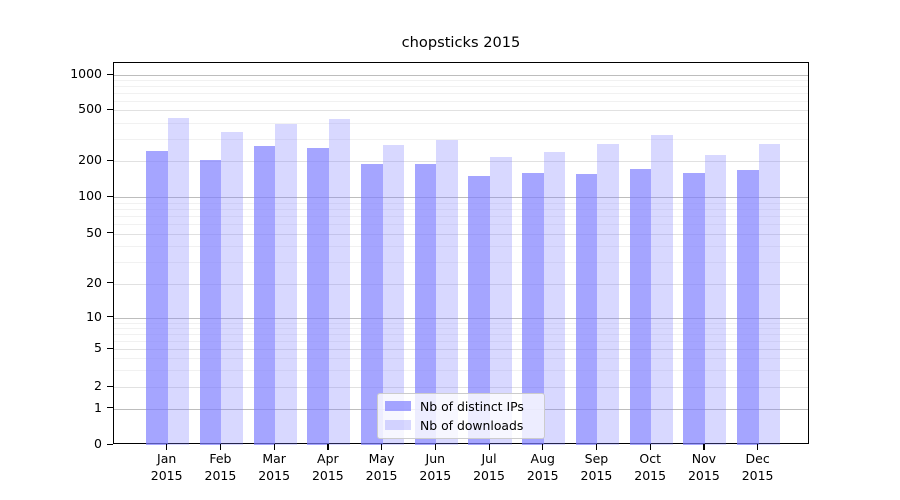 This screenshot has width=900, height=500. What do you see at coordinates (461, 42) in the screenshot?
I see `chart-title: chopsticks 2015` at bounding box center [461, 42].